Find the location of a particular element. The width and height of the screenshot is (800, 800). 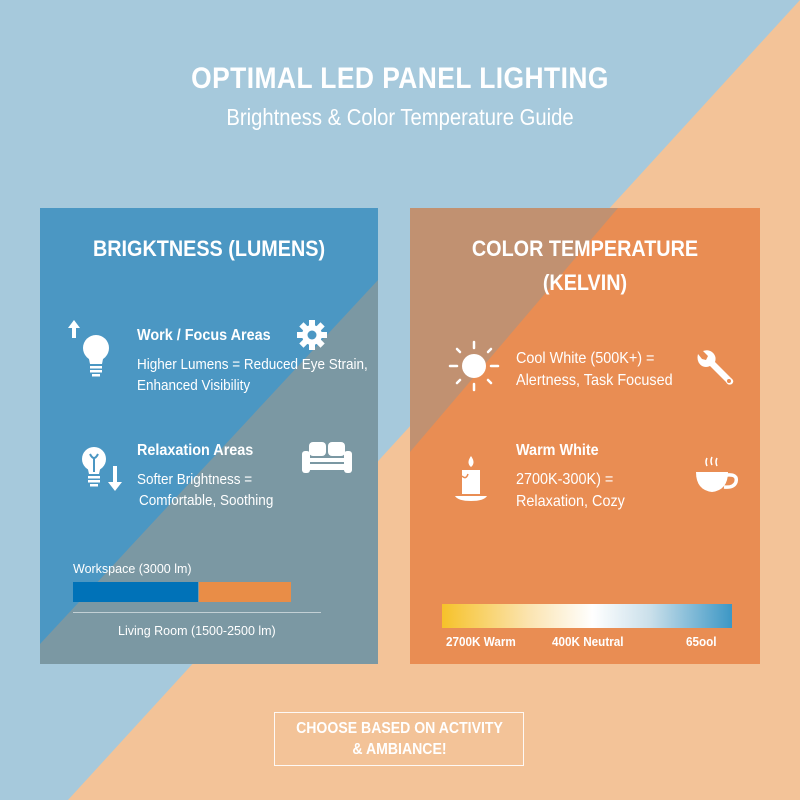

page-title: OPTIMAL LED PANEL LIGHTING is located at coordinates (400, 78).